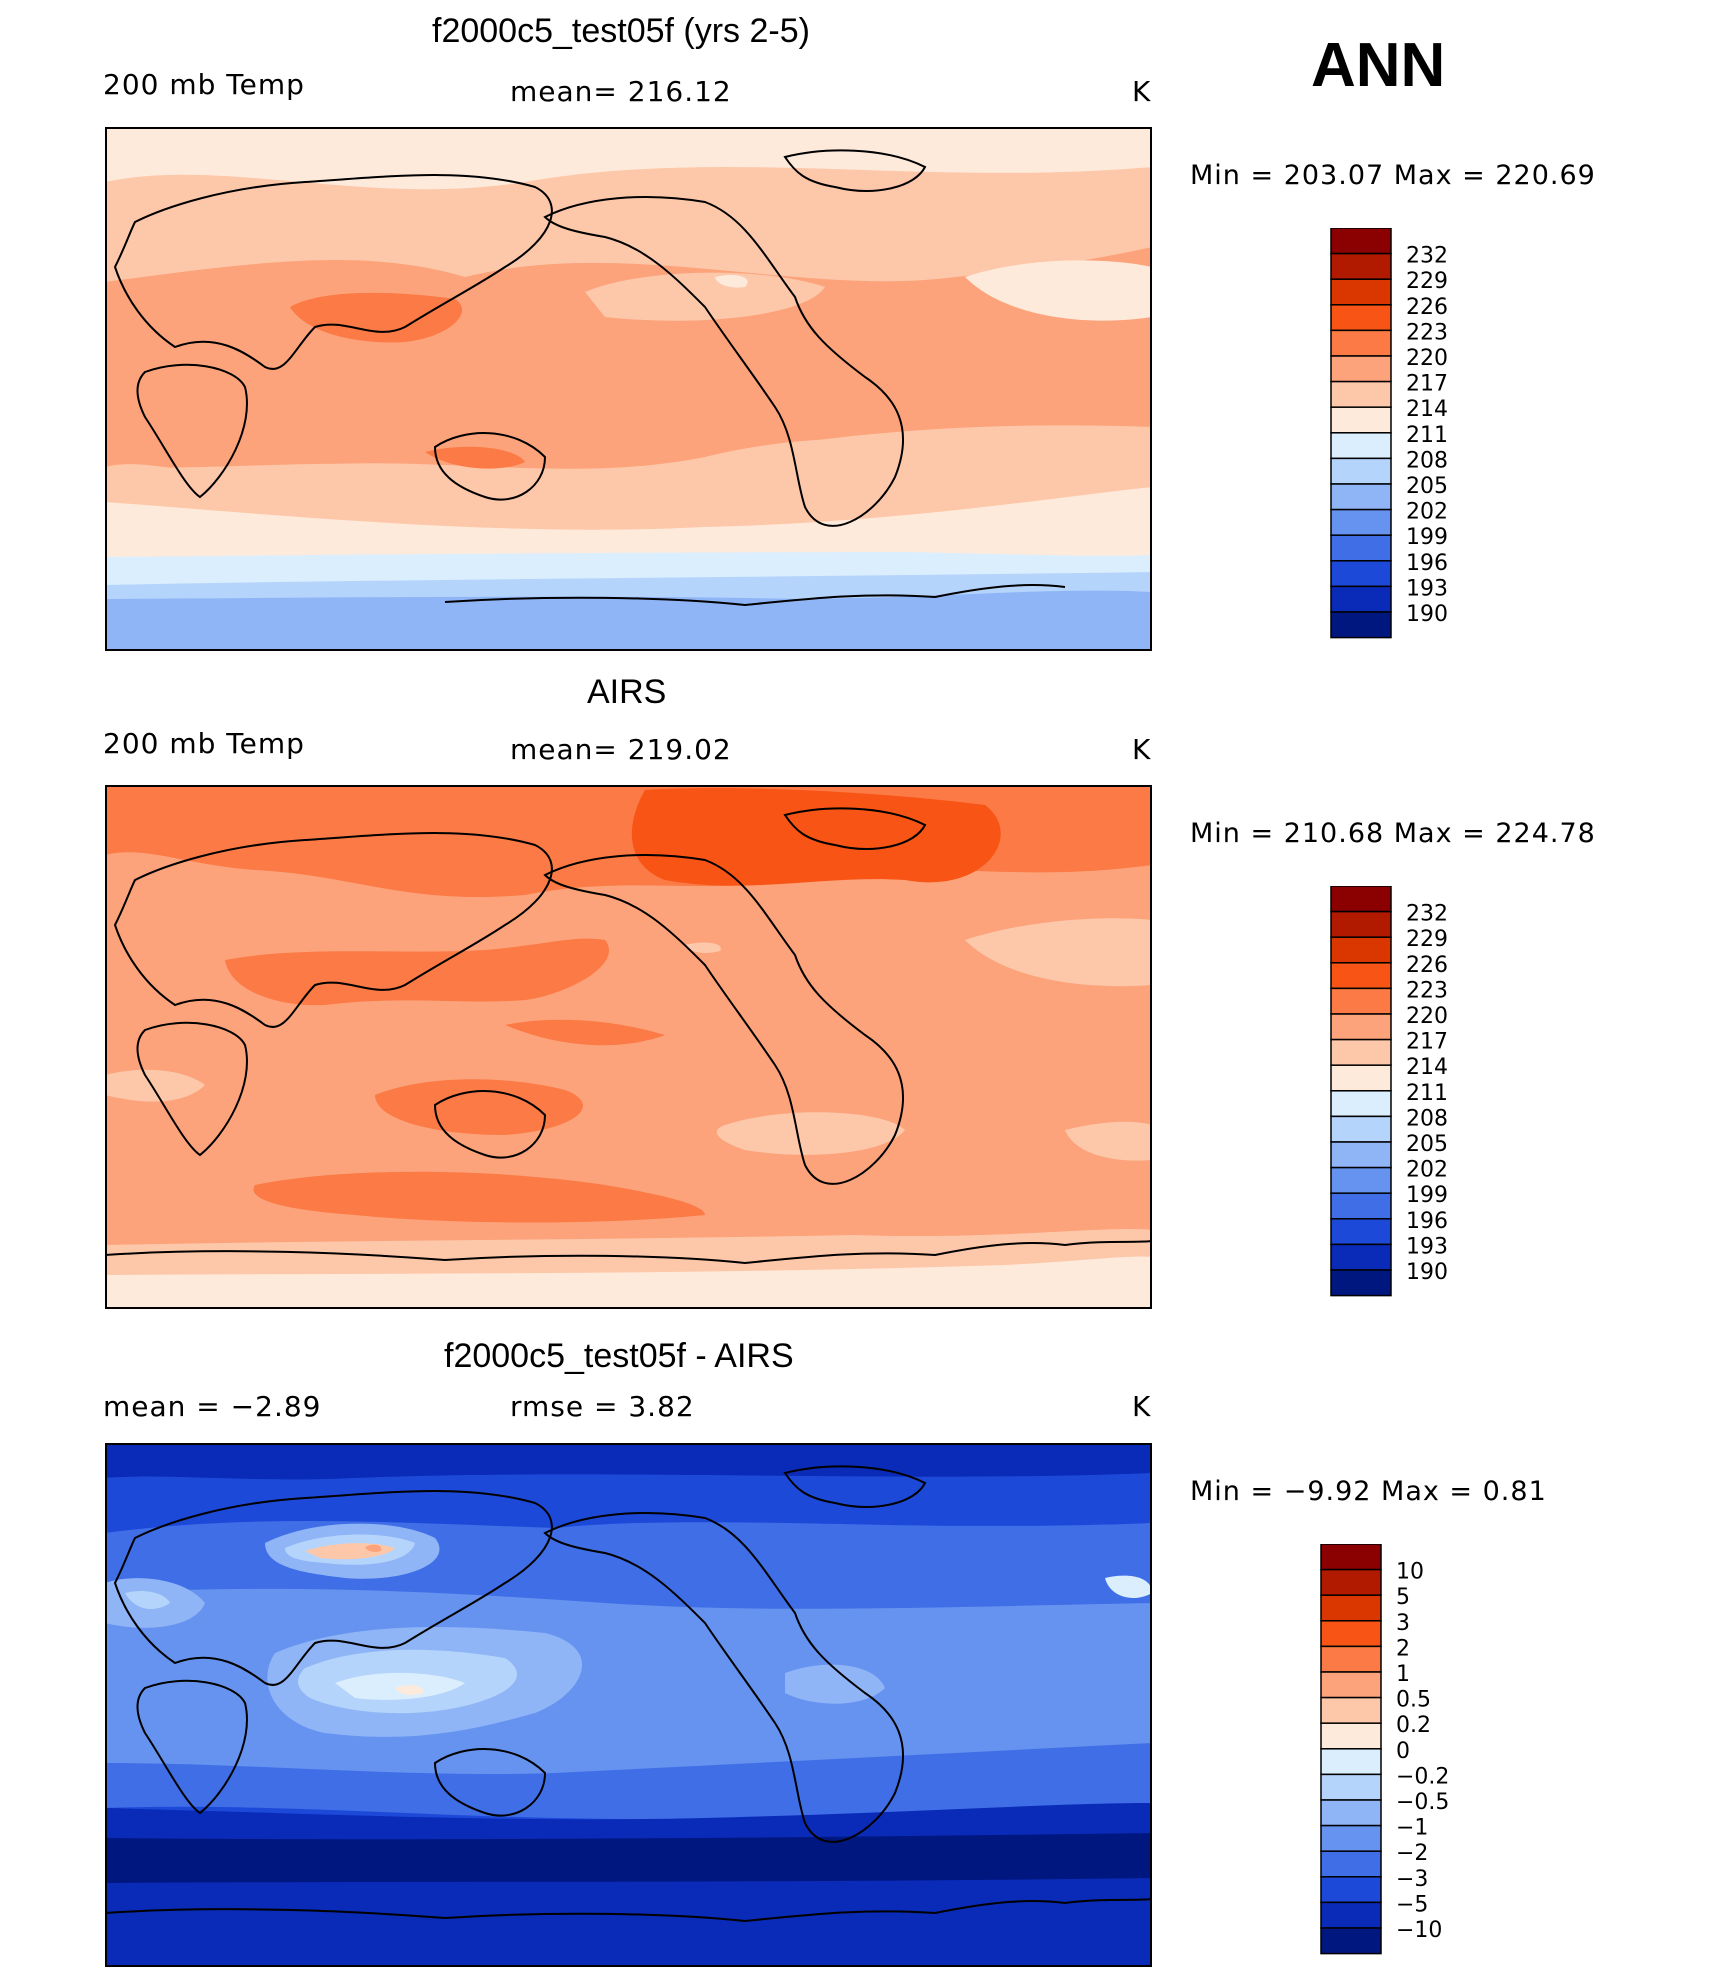  Describe the element at coordinates (1142, 91) in the screenshot. I see `panel-1-units: K` at that location.